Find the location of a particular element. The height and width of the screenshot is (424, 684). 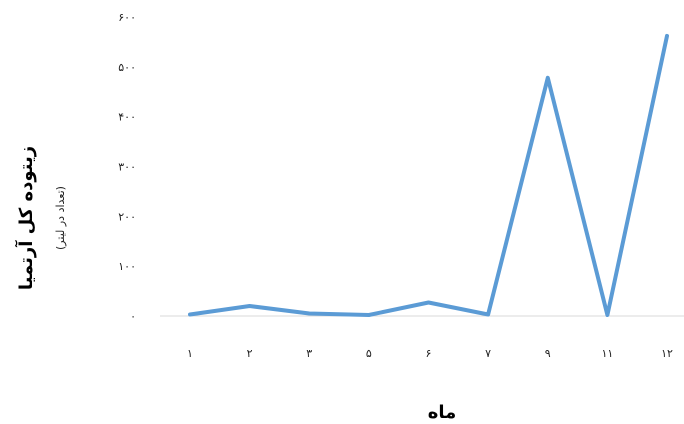

x-tick-label: ۱ is located at coordinates (190, 353).